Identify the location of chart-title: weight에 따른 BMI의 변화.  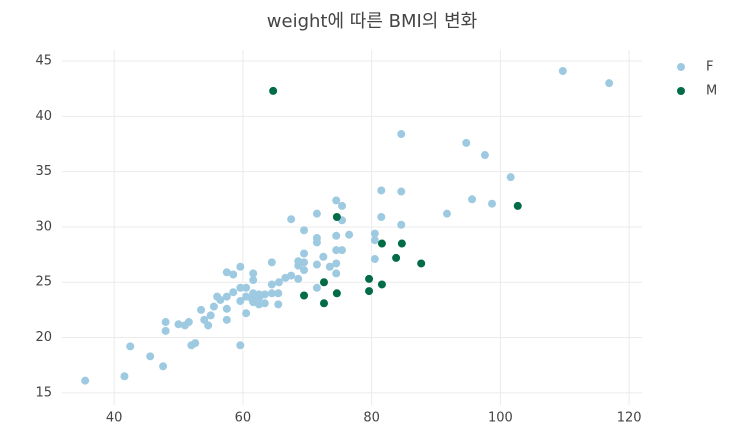
(372, 21).